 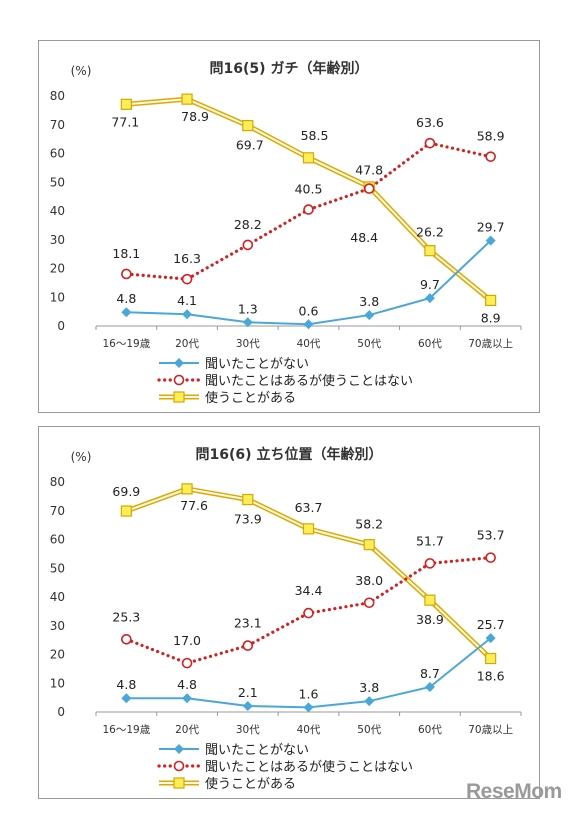 What do you see at coordinates (194, 505) in the screenshot?
I see `data-label: 77.6` at bounding box center [194, 505].